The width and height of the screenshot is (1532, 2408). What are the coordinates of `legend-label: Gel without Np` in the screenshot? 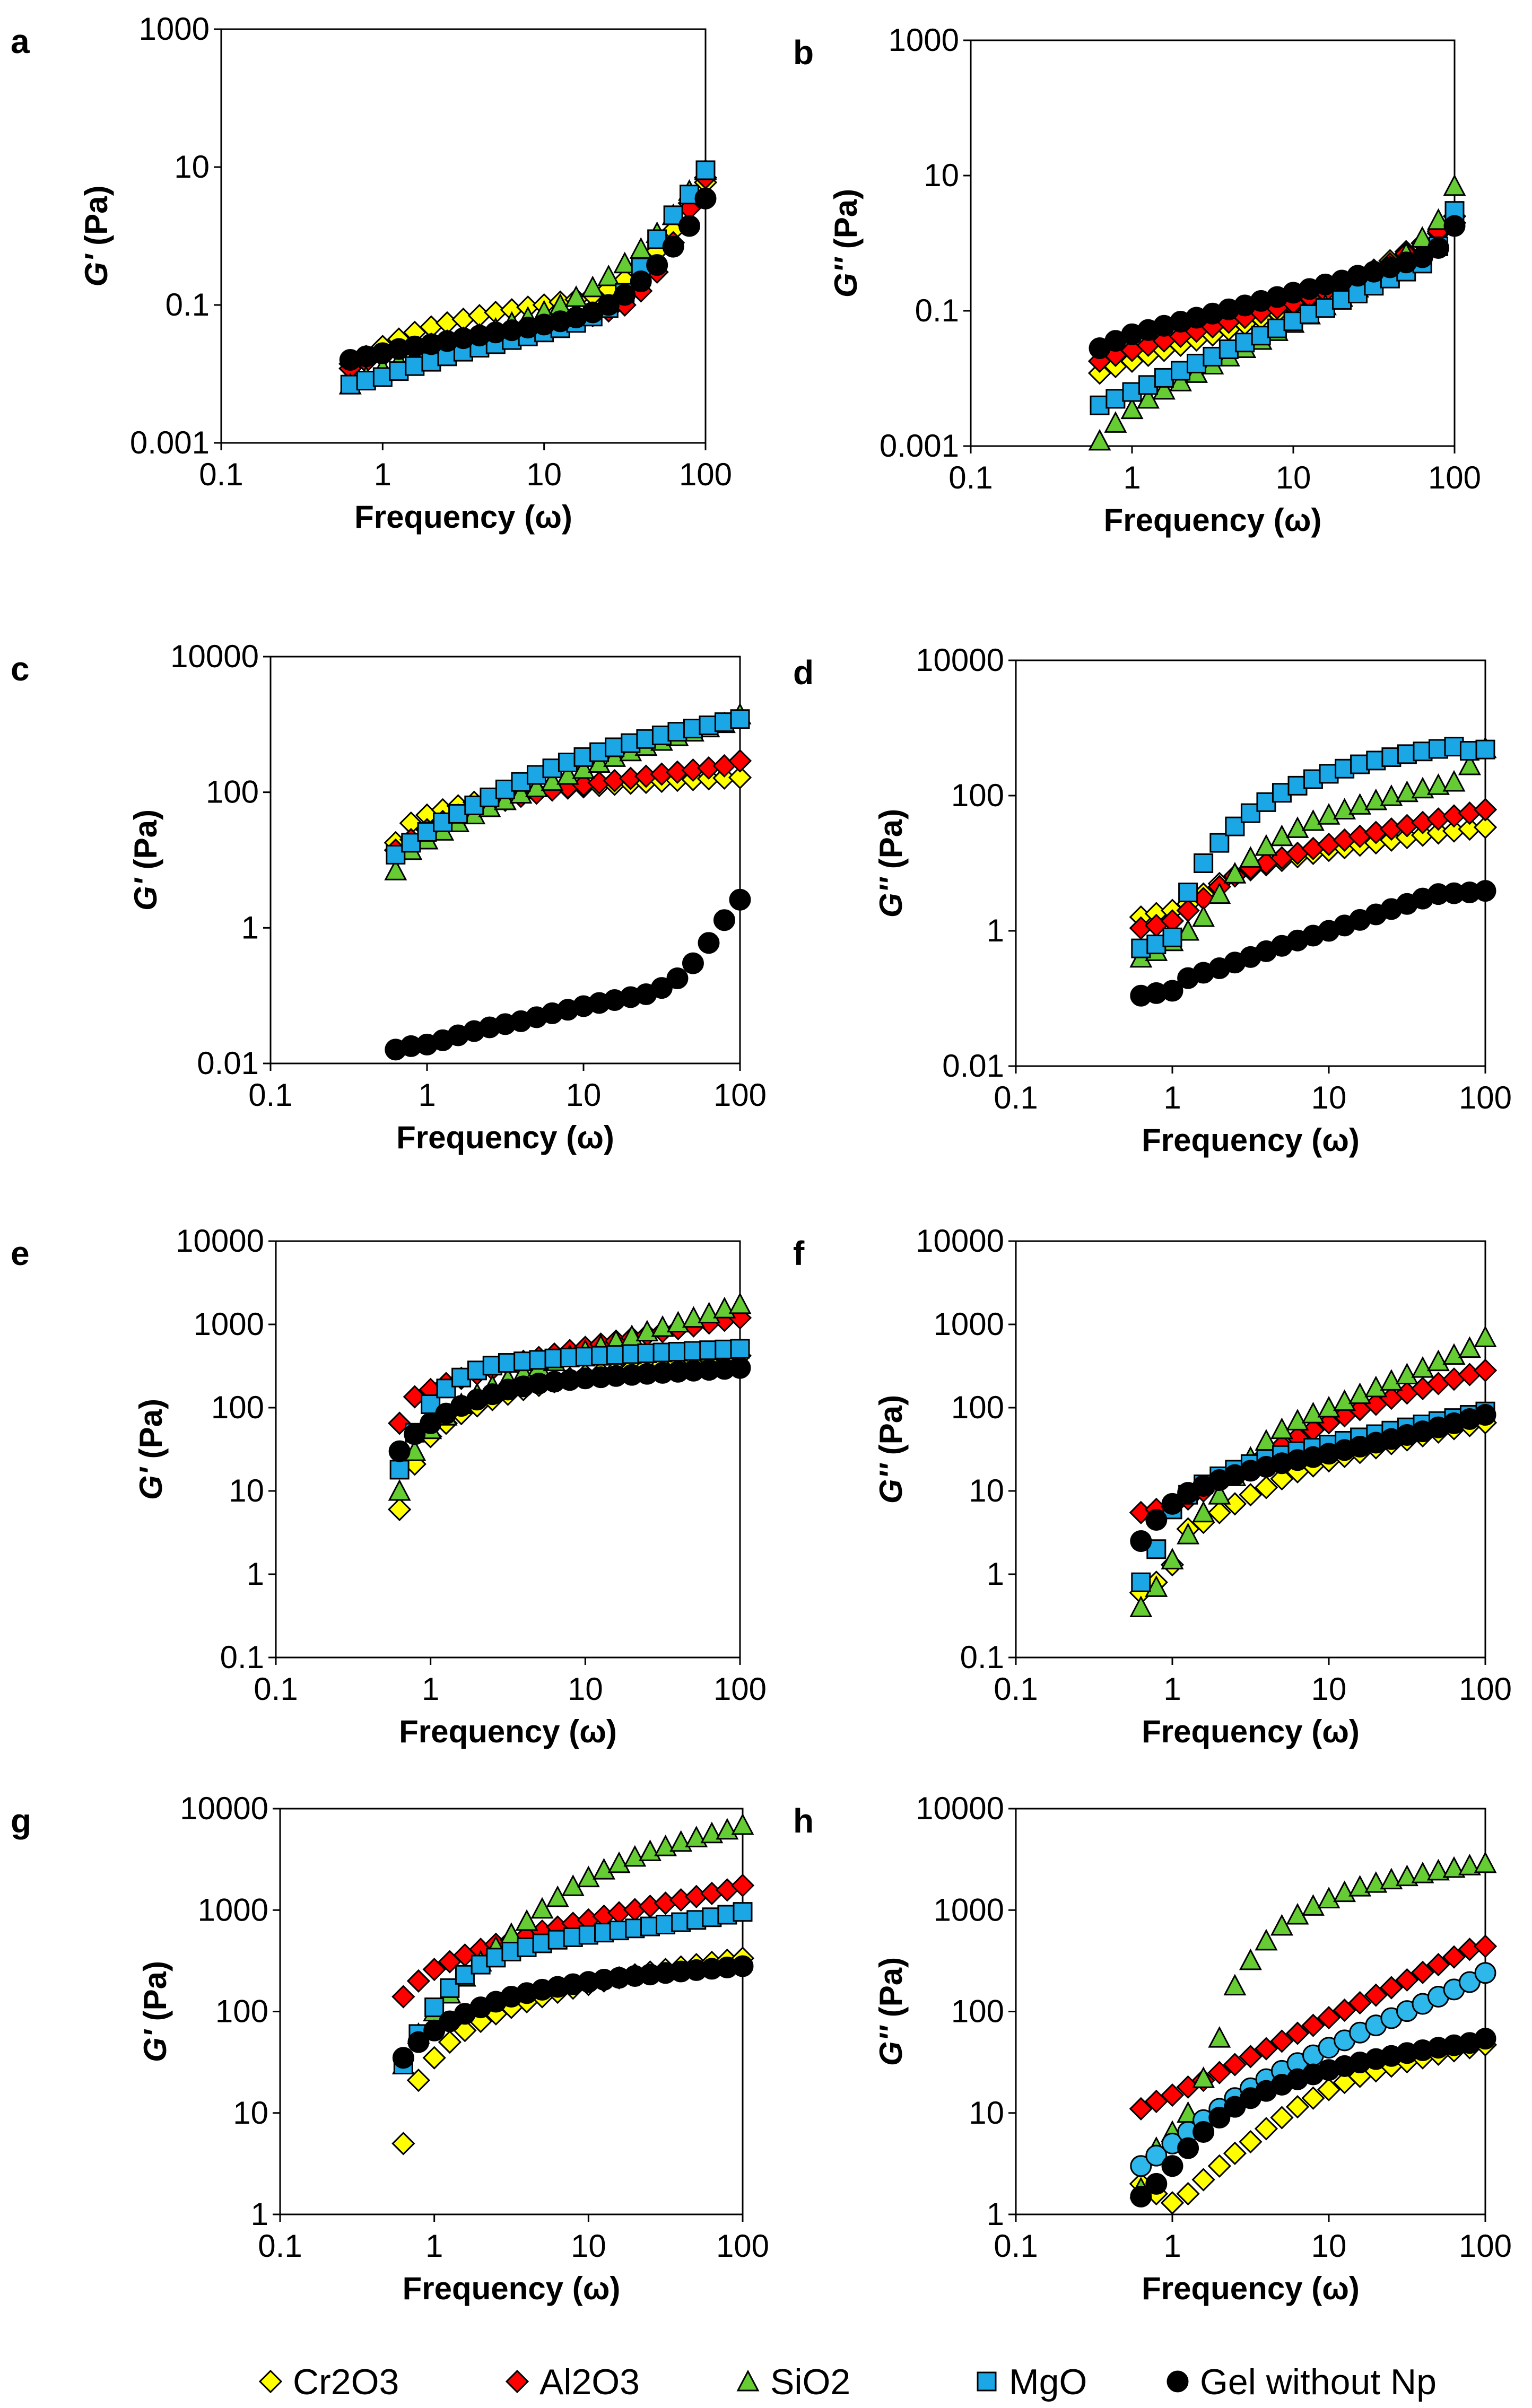 It's located at (1319, 2382).